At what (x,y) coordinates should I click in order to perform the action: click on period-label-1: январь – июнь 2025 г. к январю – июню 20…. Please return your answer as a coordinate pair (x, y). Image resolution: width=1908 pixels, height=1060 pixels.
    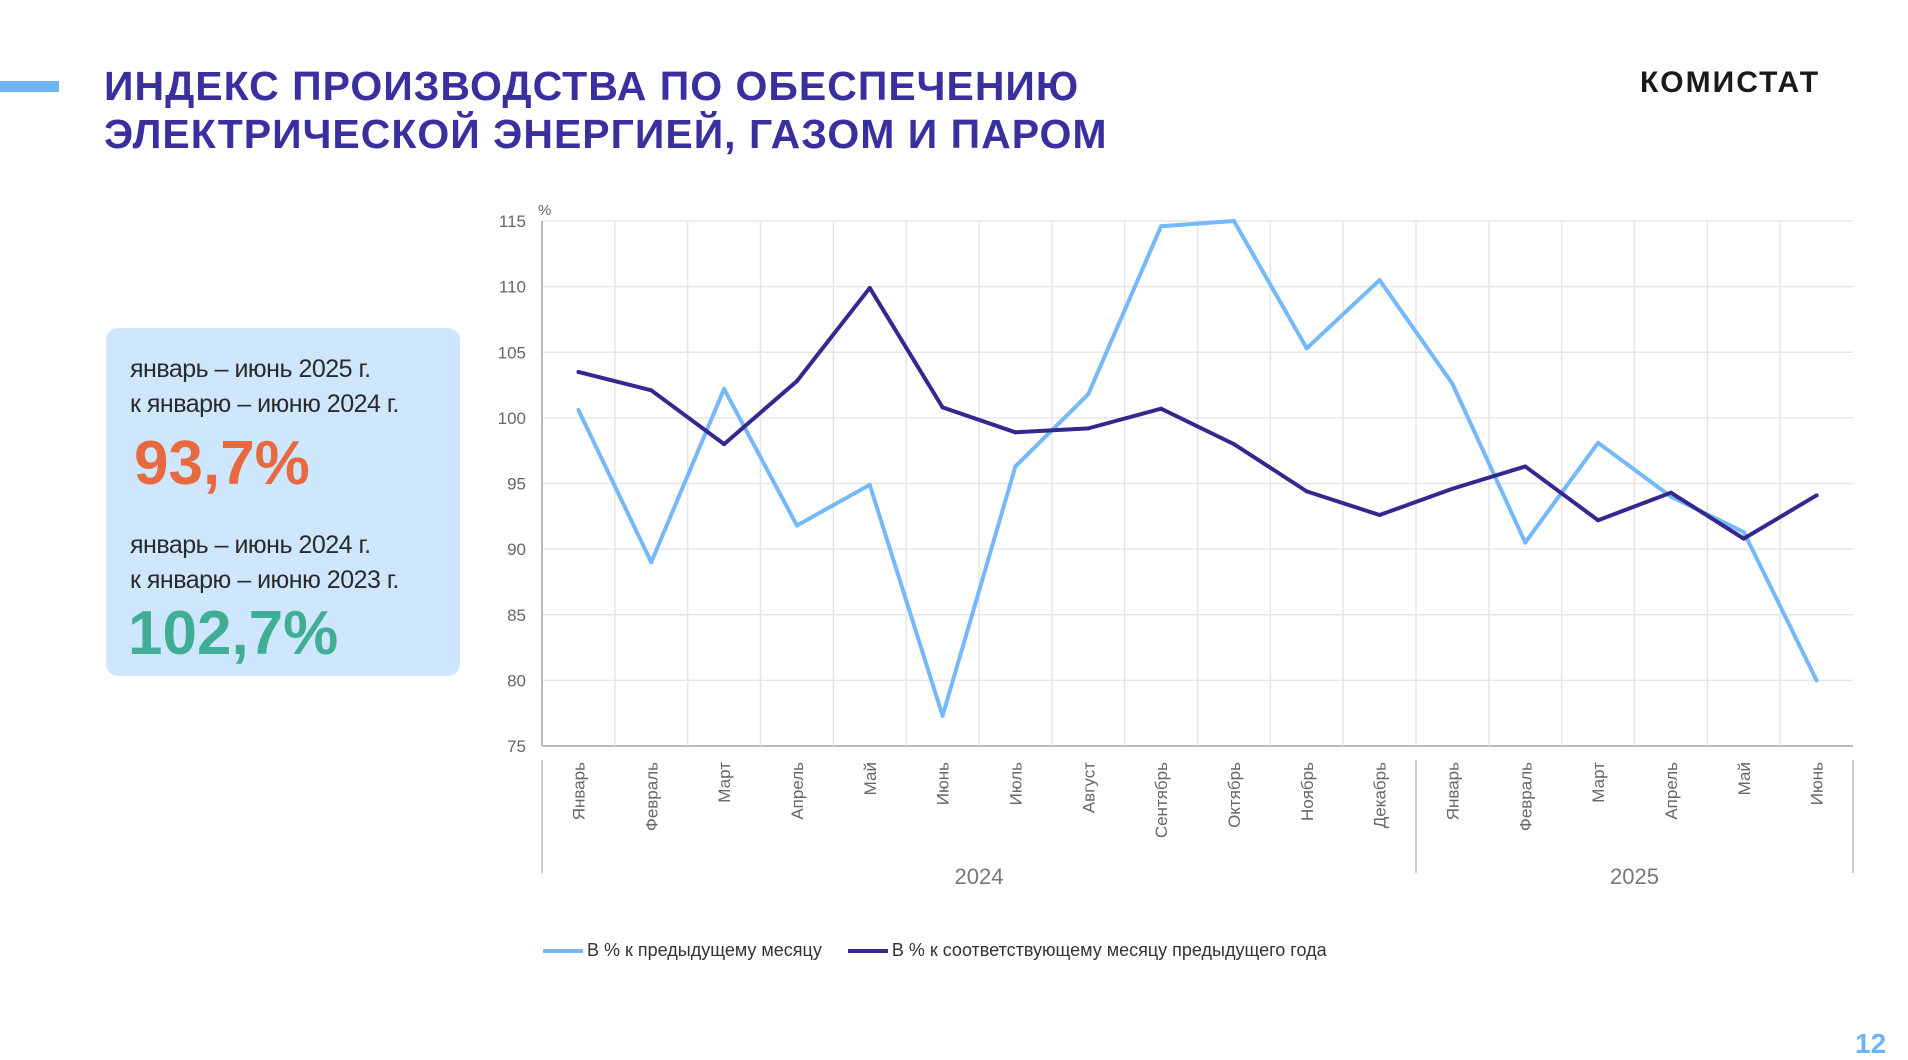
    Looking at the image, I should click on (264, 387).